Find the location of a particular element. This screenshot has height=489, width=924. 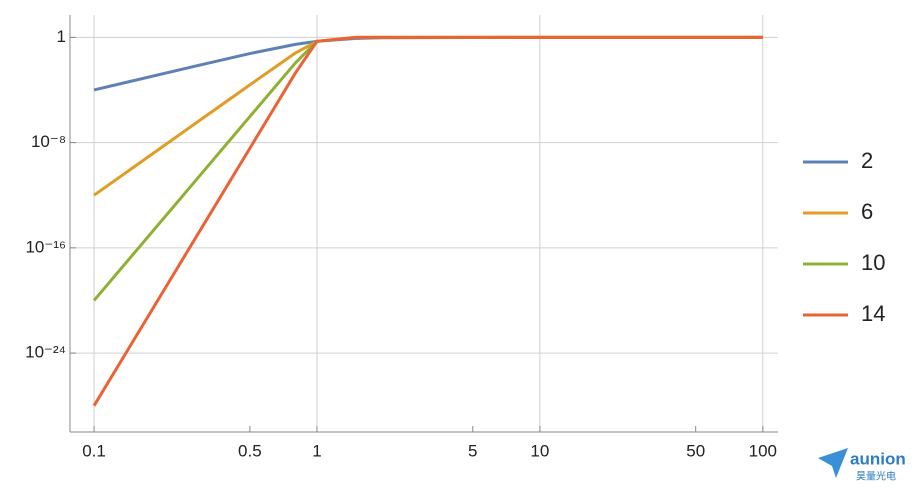

legend: 2 6 10 14 is located at coordinates (844, 237).